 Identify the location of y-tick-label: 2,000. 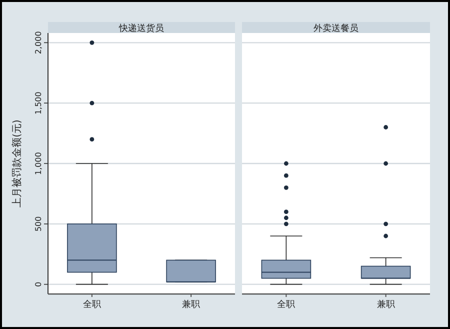
(38, 42).